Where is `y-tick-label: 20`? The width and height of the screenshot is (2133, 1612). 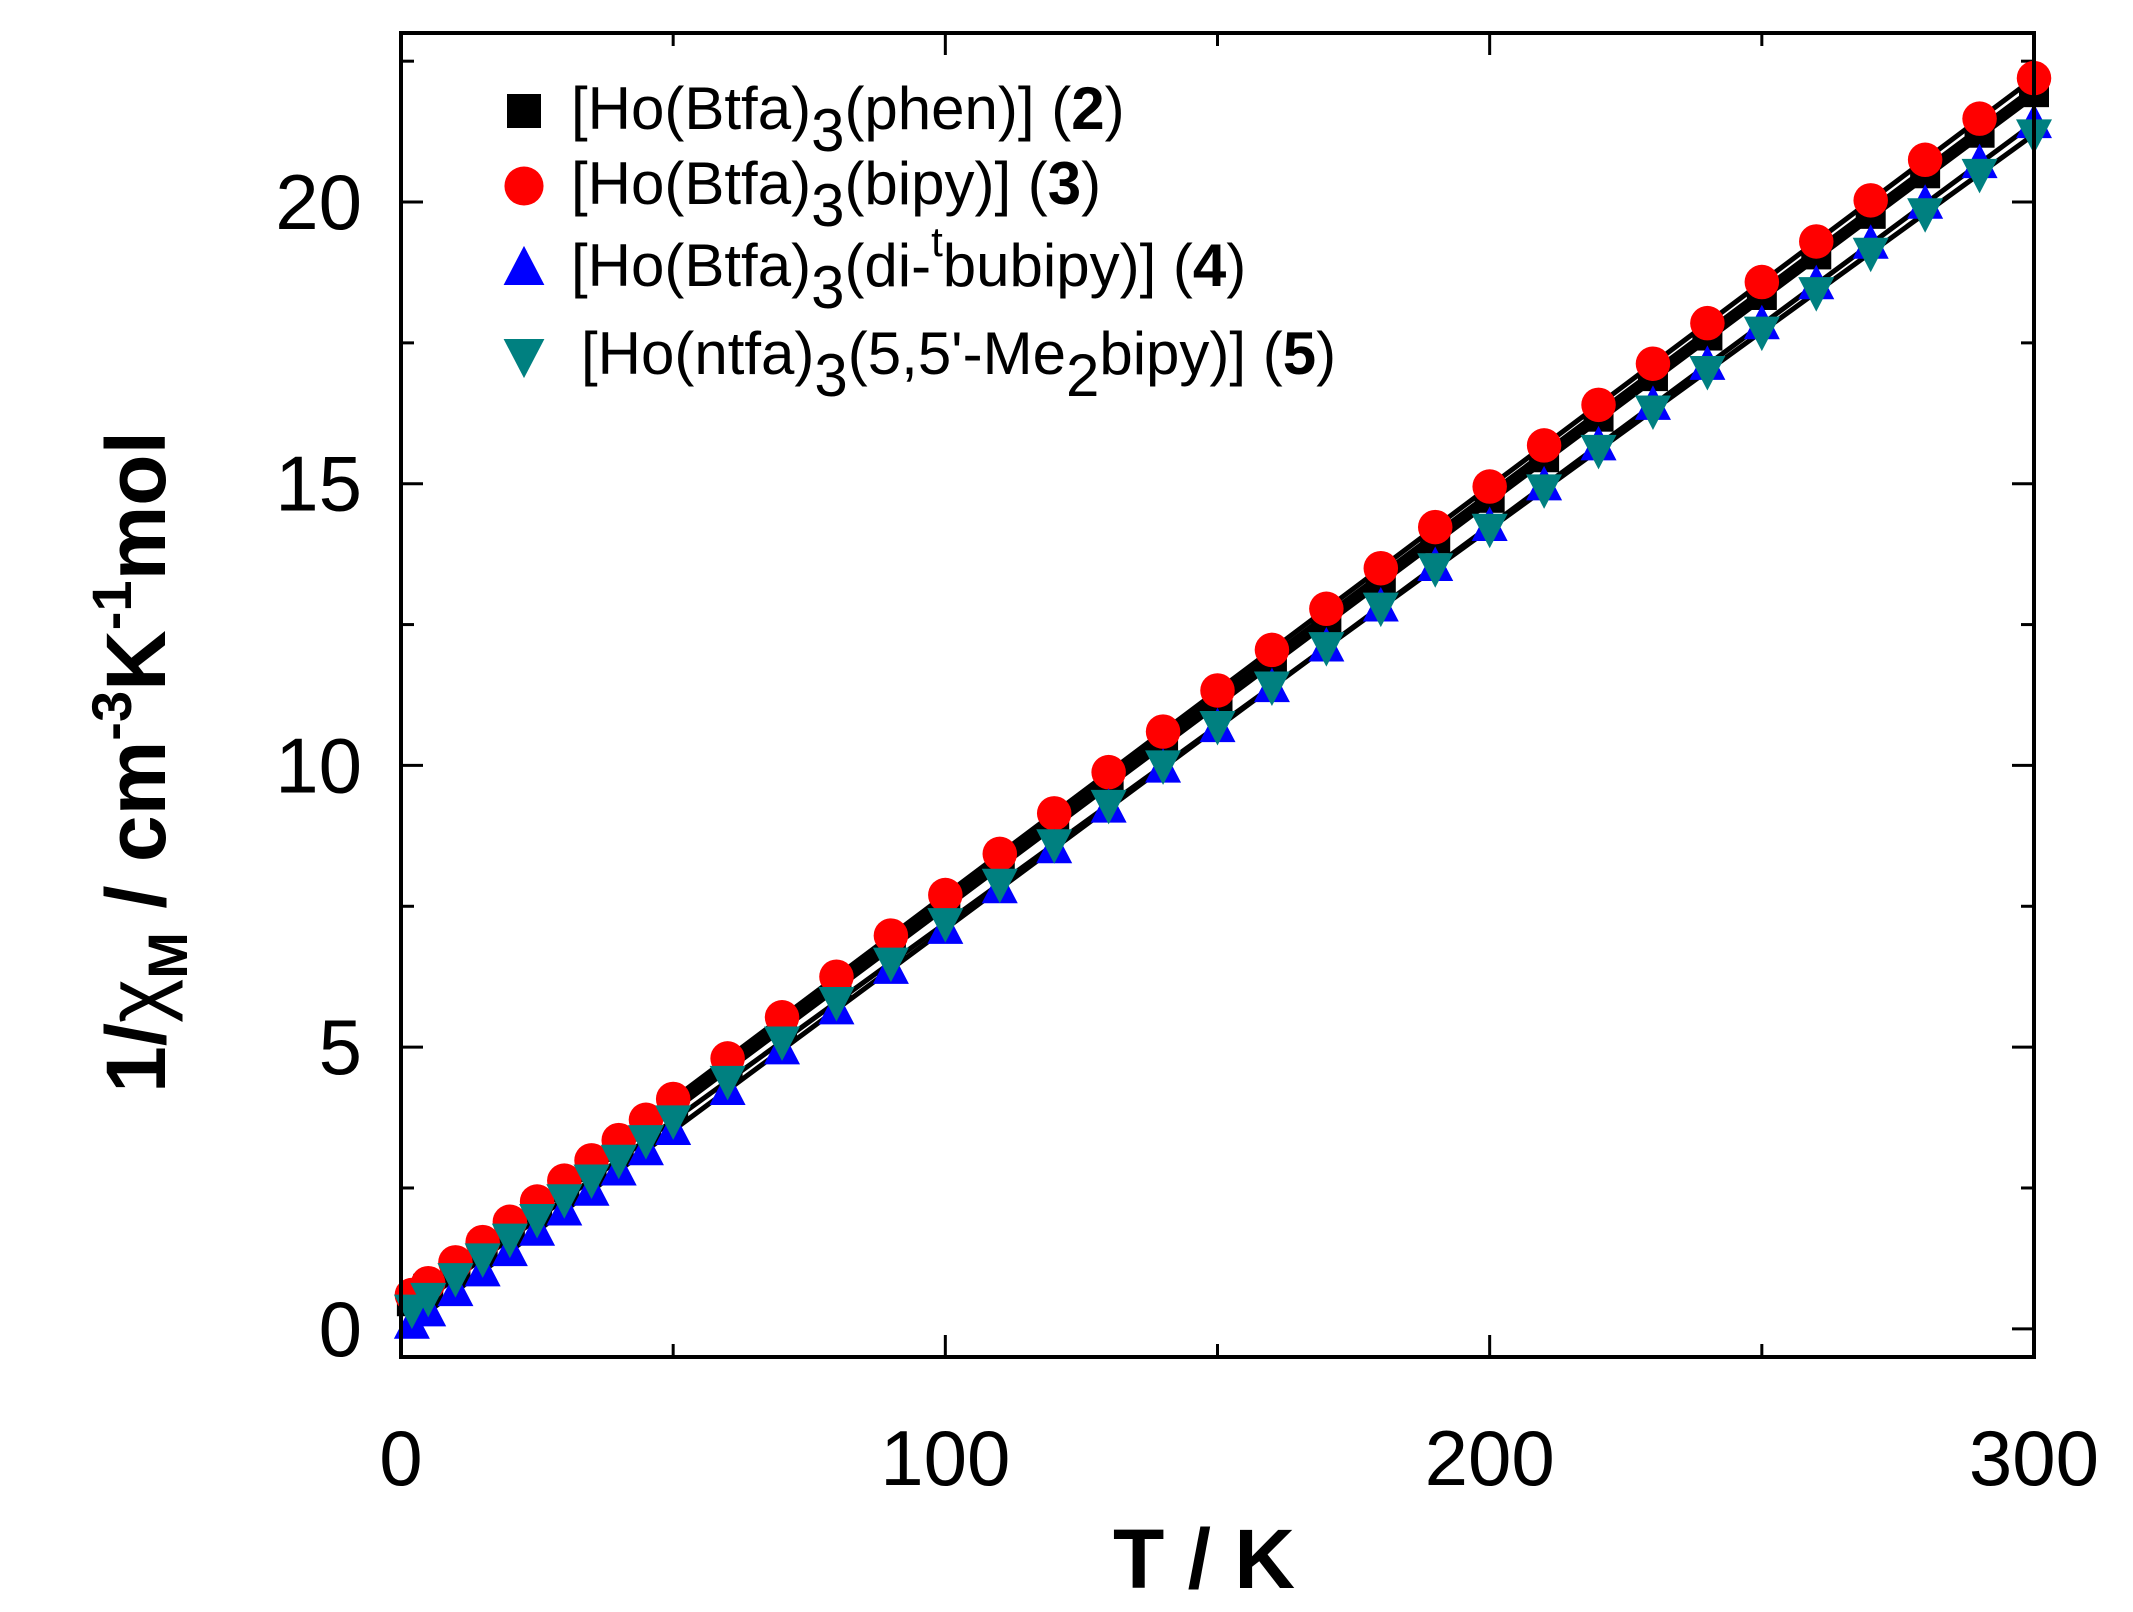 y-tick-label: 20 is located at coordinates (318, 202).